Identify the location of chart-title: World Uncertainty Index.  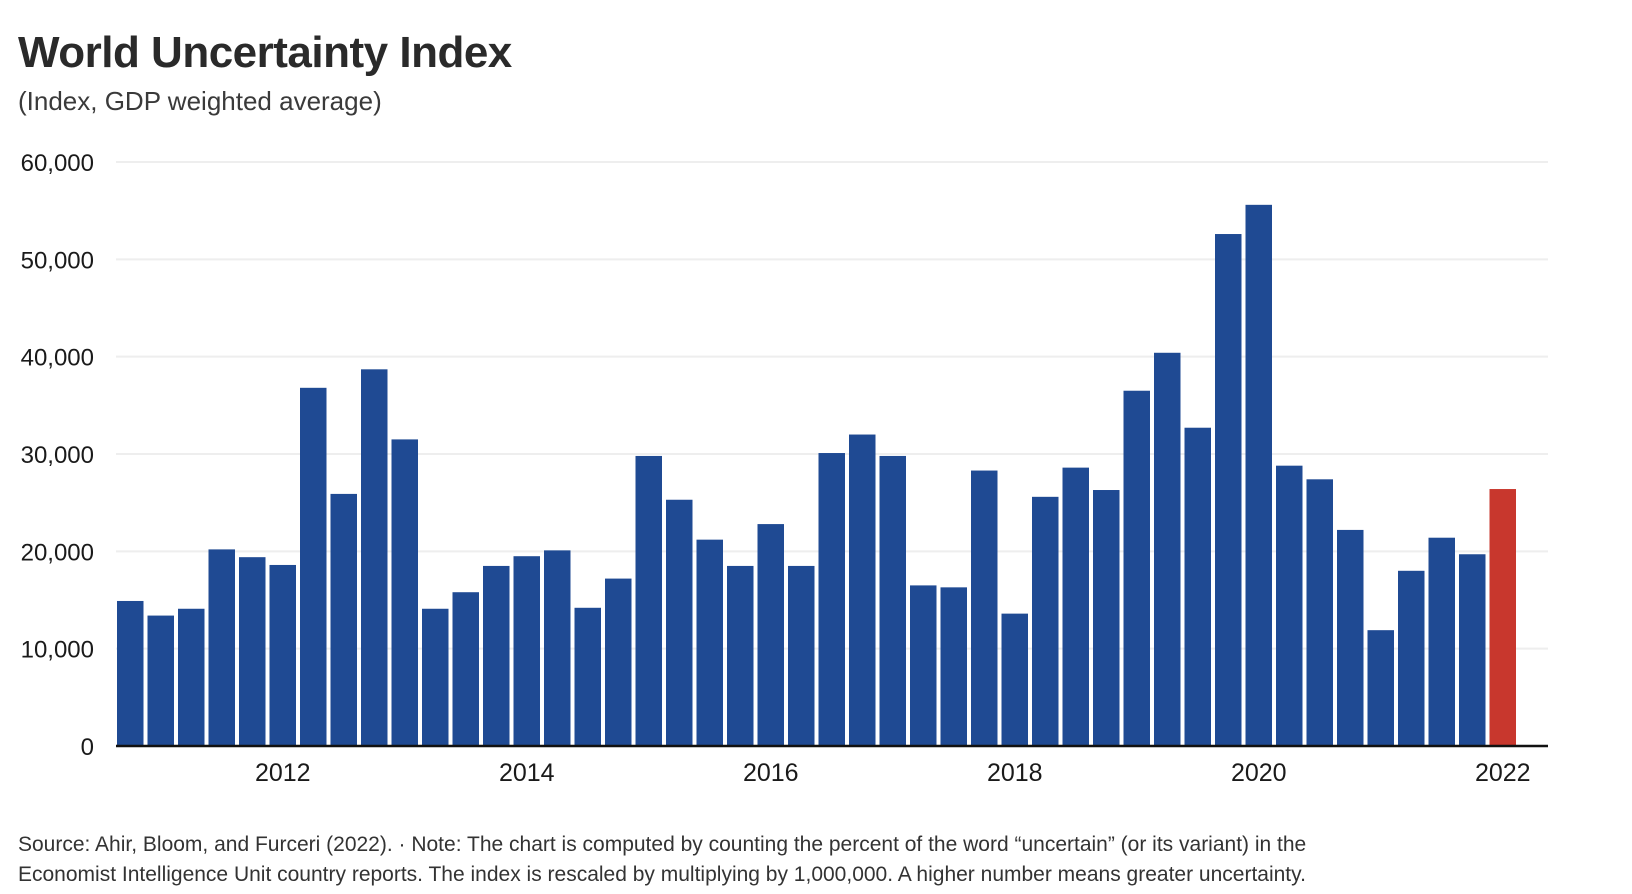
(265, 52).